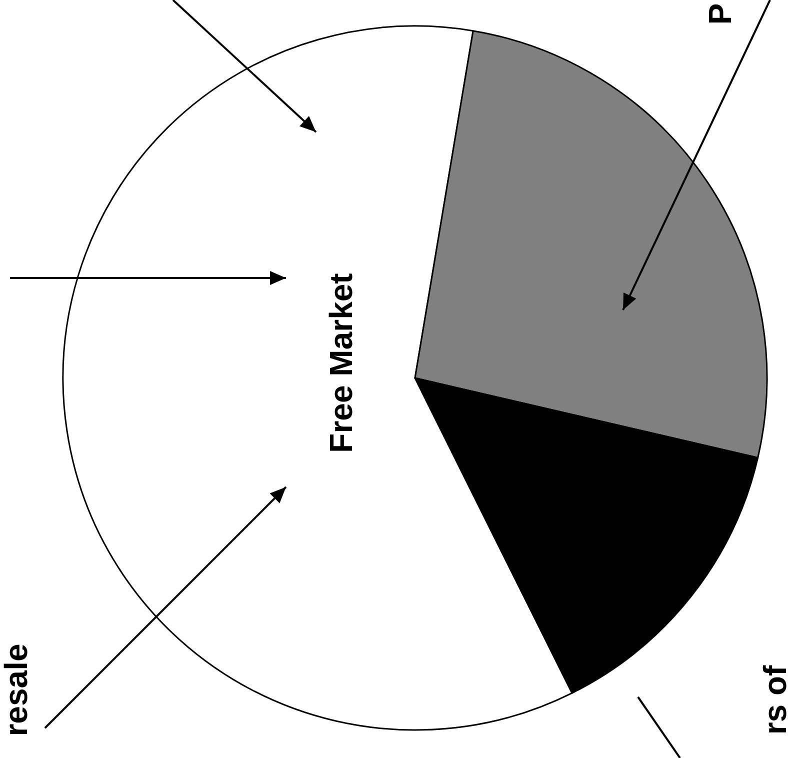  I want to click on slice-label: rs of, so click(775, 699).